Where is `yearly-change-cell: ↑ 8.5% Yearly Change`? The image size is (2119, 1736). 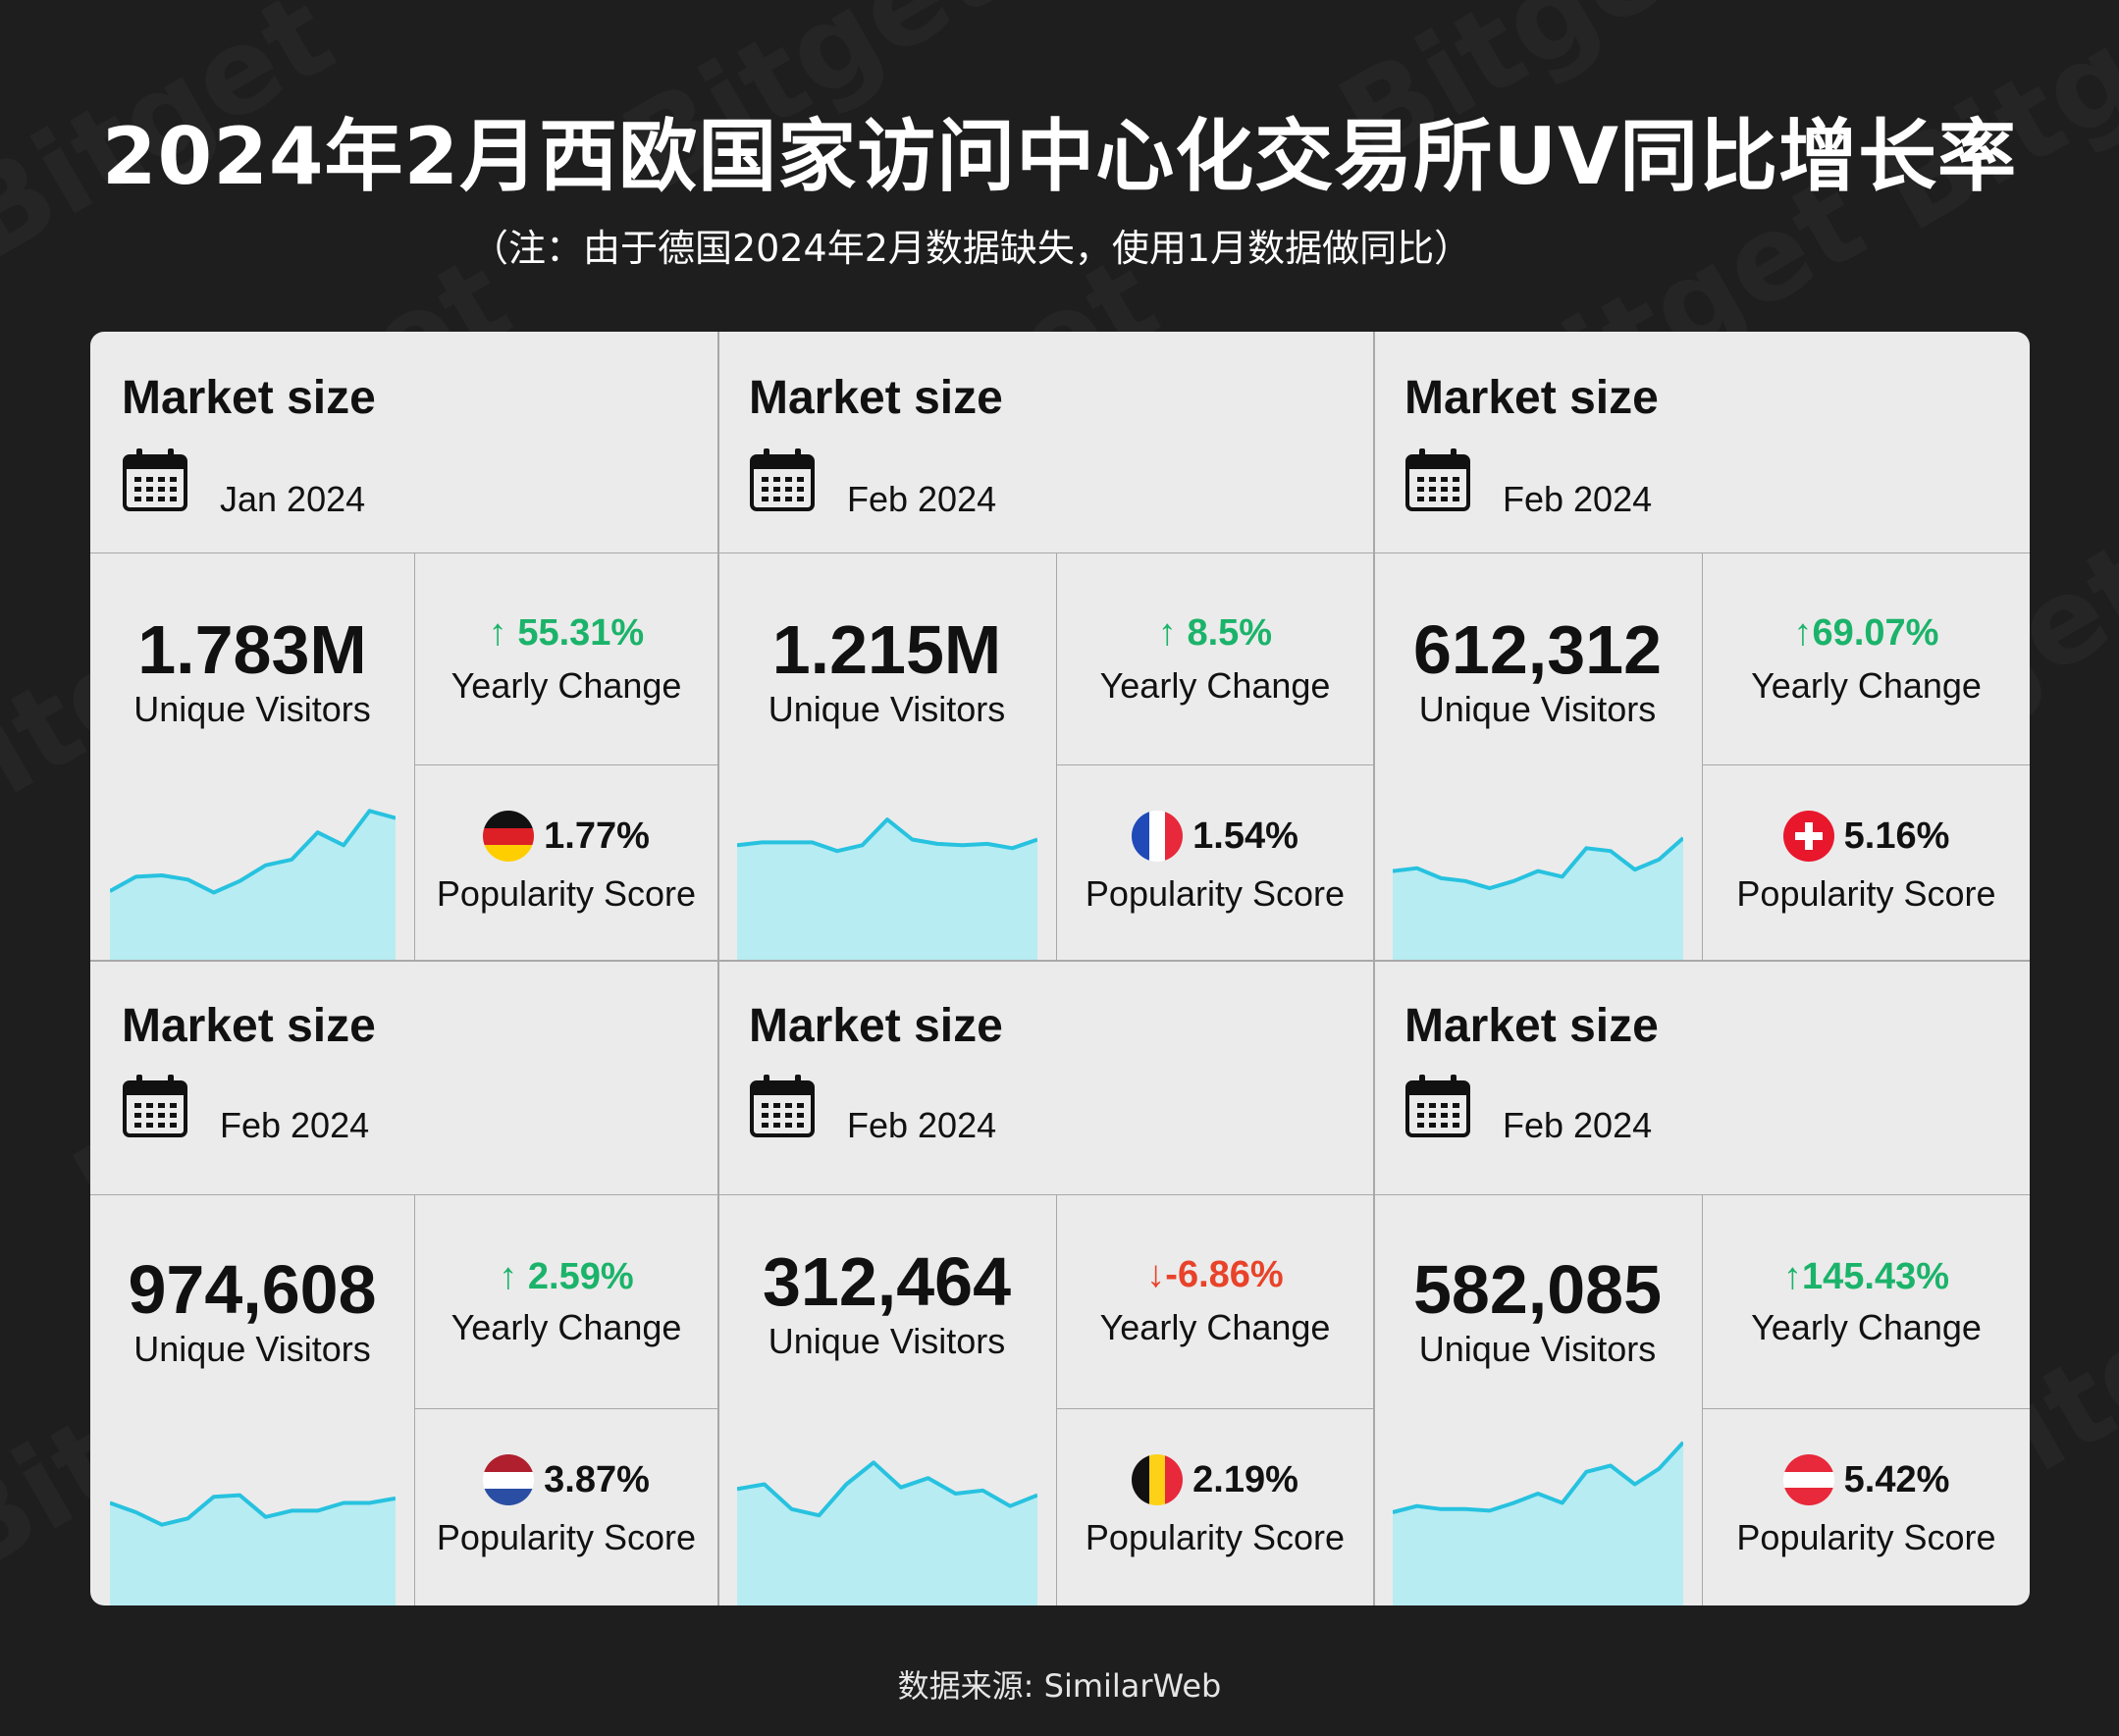 yearly-change-cell: ↑ 8.5% Yearly Change is located at coordinates (1215, 659).